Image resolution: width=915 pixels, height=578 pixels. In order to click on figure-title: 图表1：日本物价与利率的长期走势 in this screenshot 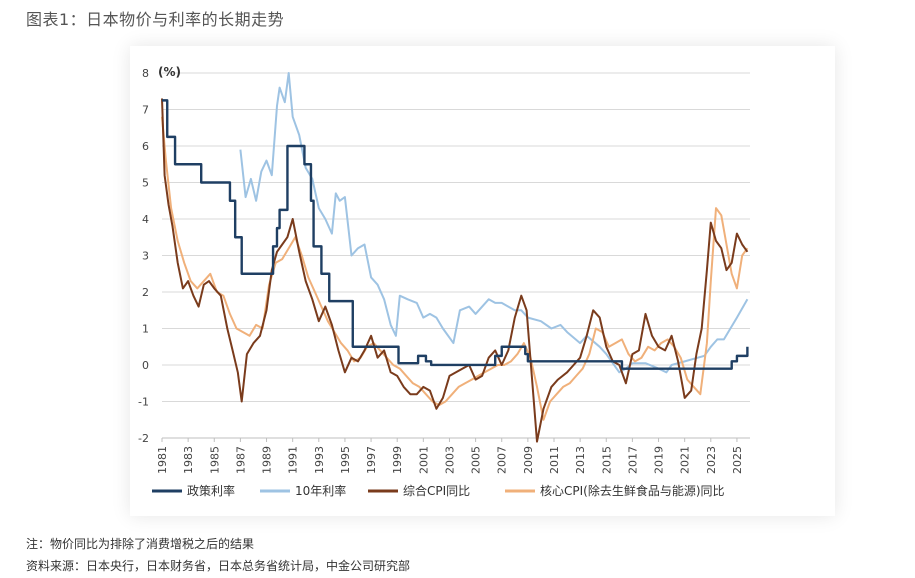, I will do `click(155, 19)`.